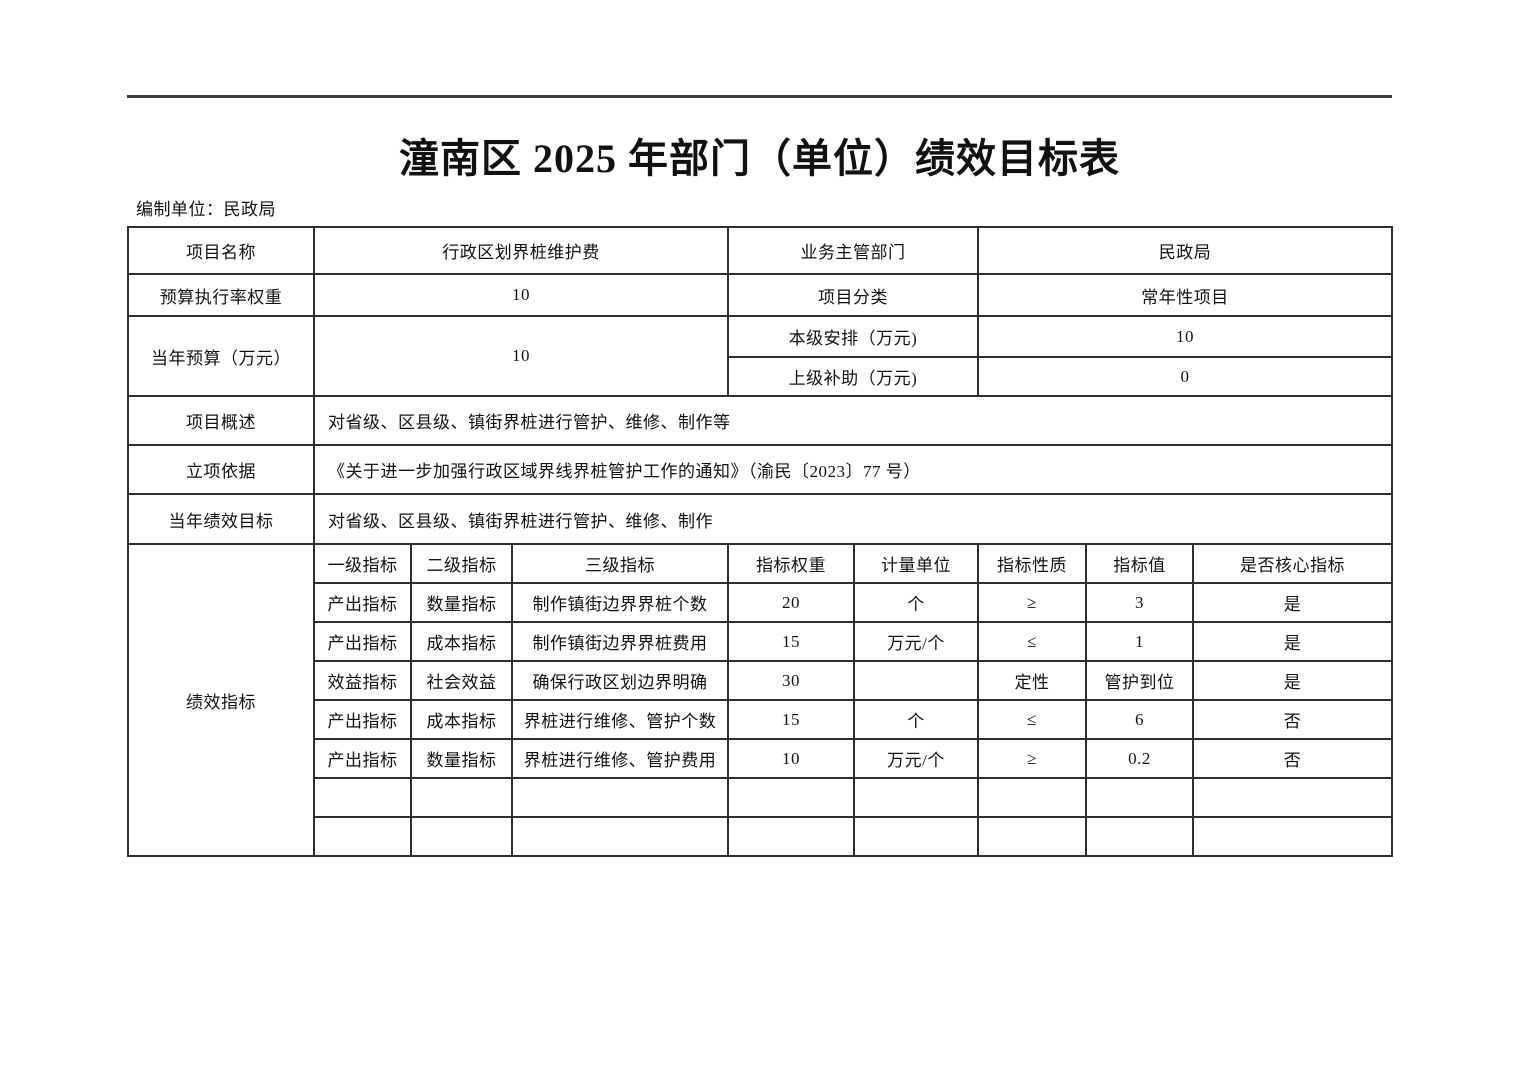 The width and height of the screenshot is (1520, 1074). What do you see at coordinates (1140, 641) in the screenshot?
I see `indicator-cell: 1` at bounding box center [1140, 641].